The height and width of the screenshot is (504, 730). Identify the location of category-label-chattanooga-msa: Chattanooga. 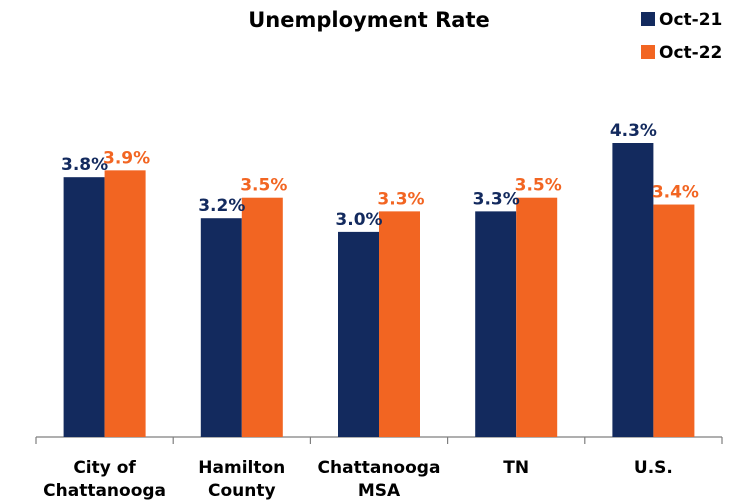
(379, 468).